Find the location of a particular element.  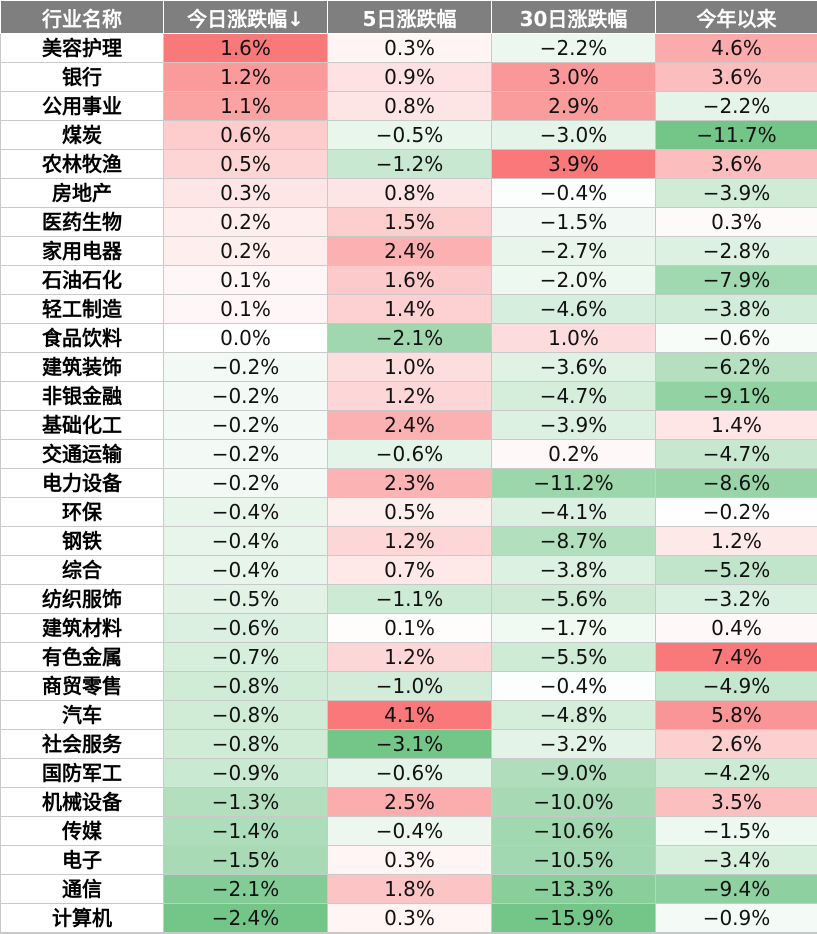

ytd-change-cell: −2.8% is located at coordinates (736, 251).